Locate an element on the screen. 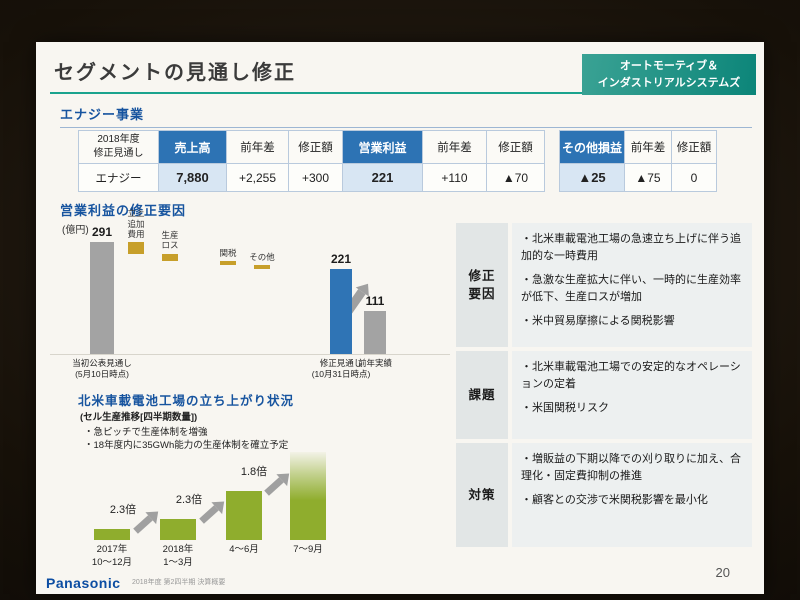 This screenshot has height=600, width=800. factor-bullet: ・北米車載電池工場の急速立ち上げに伴う追加的な一時費用 is located at coordinates (631, 247).